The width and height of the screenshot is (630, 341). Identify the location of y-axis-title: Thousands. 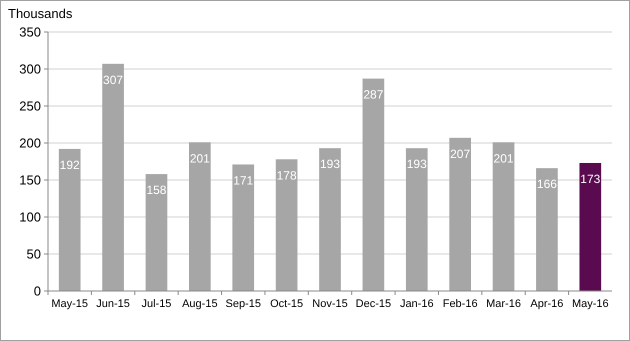
(40, 13).